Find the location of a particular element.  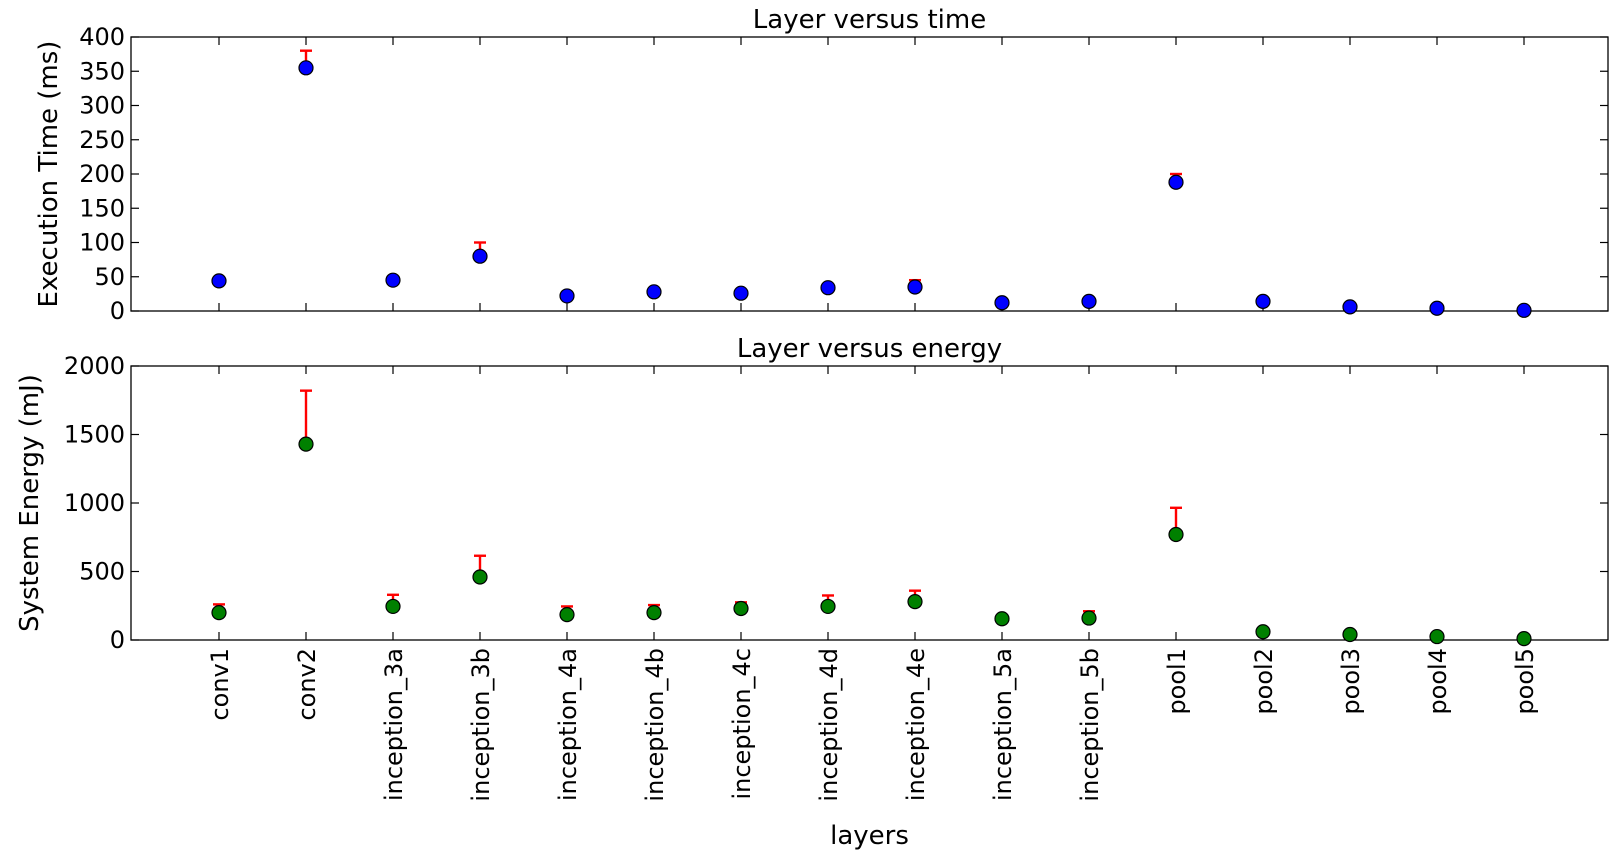

x-axis-label: layers is located at coordinates (869, 836).